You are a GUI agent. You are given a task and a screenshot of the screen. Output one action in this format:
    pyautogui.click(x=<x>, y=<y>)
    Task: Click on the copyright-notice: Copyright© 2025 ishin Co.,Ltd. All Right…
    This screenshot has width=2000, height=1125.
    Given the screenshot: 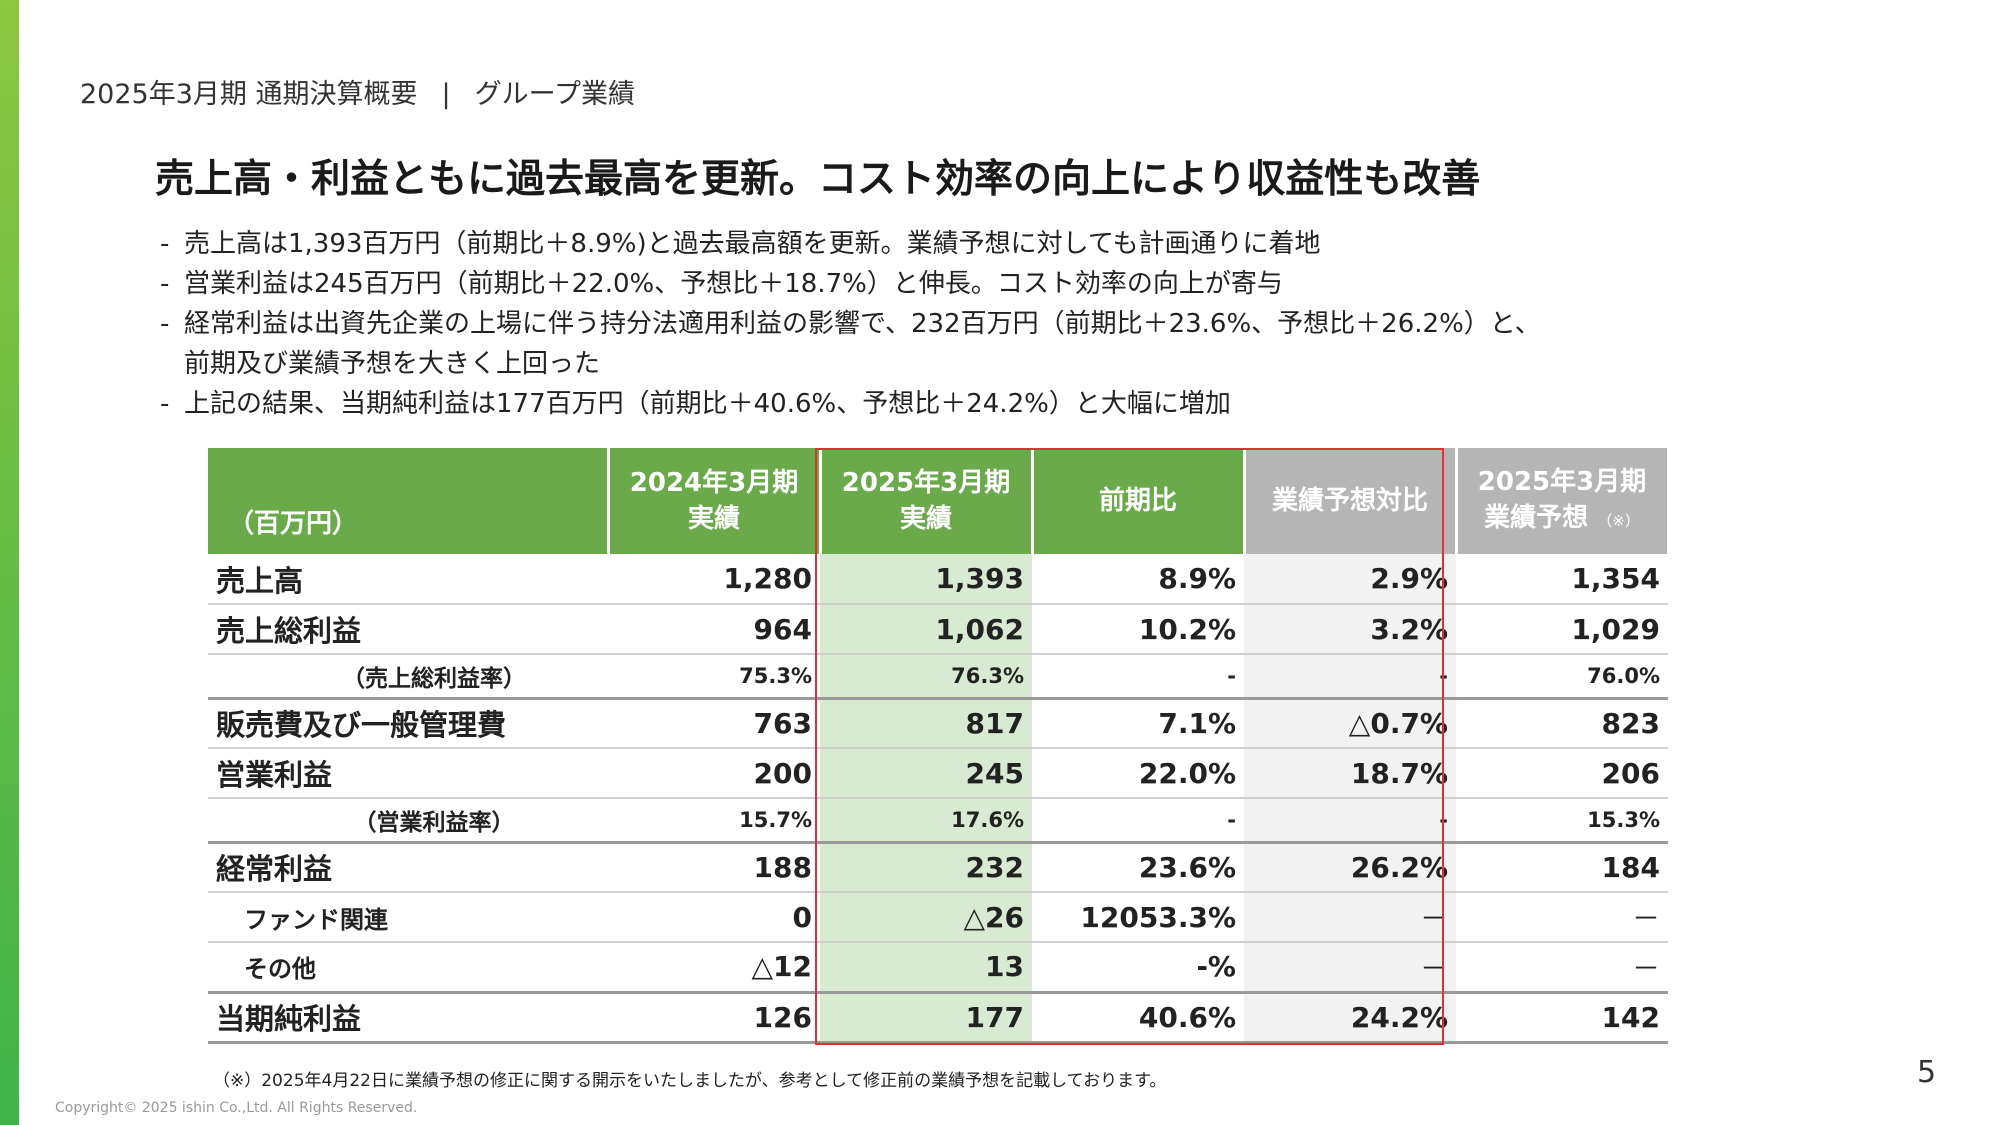 What is the action you would take?
    pyautogui.click(x=236, y=1108)
    